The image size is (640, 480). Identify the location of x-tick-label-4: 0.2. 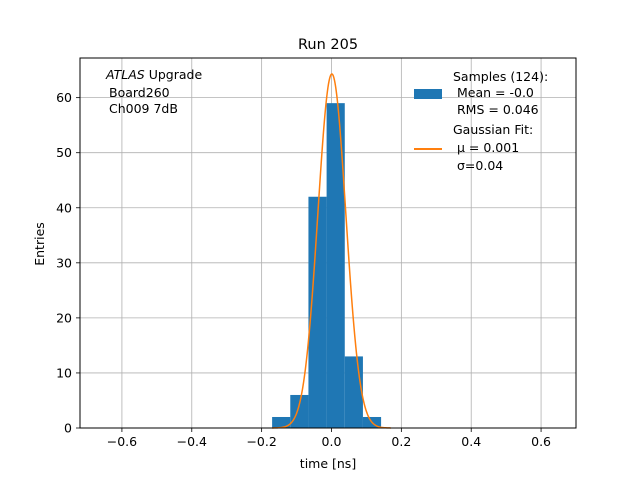
(401, 441).